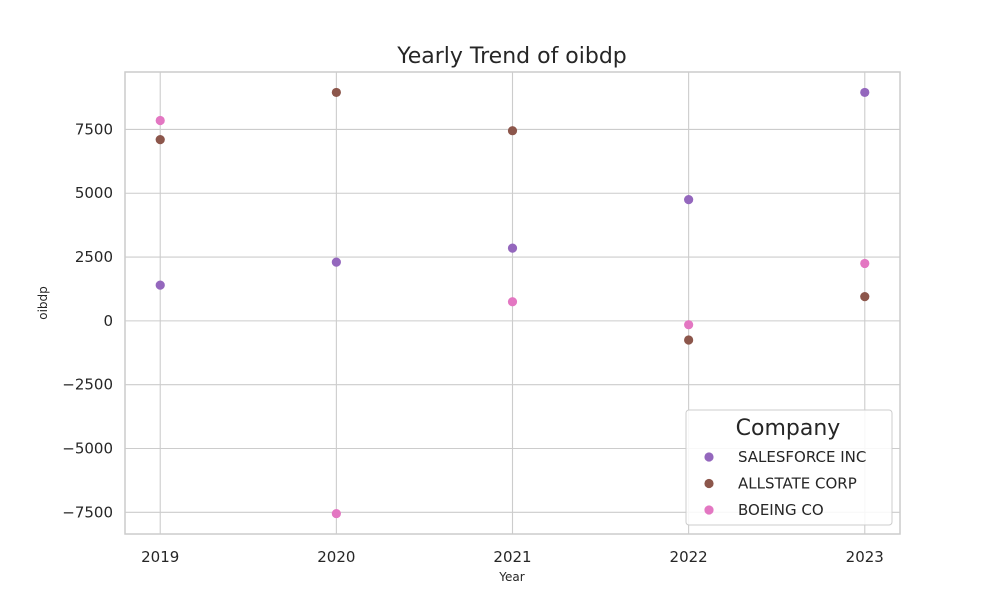 The image size is (1000, 600). Describe the element at coordinates (87, 448) in the screenshot. I see `y-tick-label: −5000` at that location.